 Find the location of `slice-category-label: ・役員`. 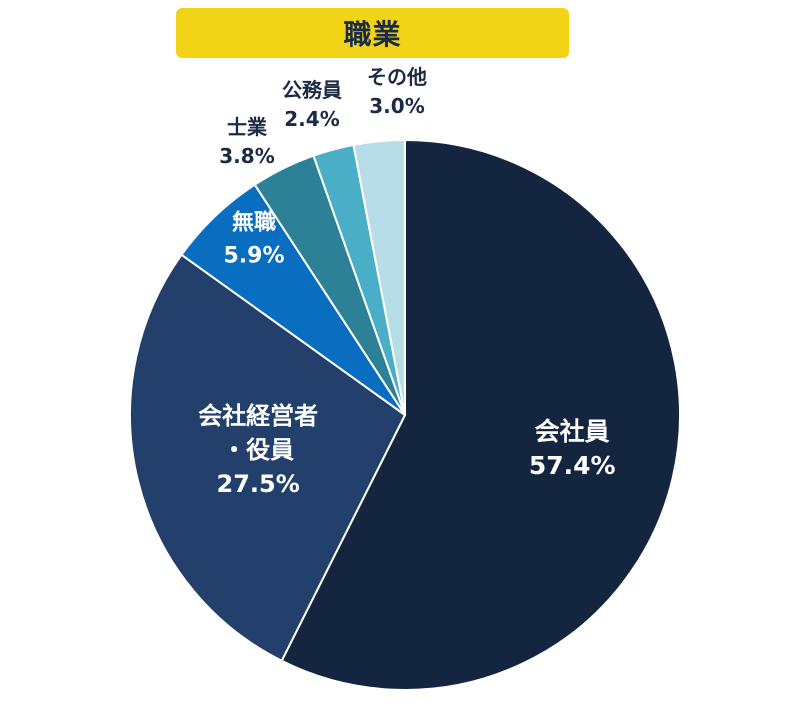

slice-category-label: ・役員 is located at coordinates (258, 450).